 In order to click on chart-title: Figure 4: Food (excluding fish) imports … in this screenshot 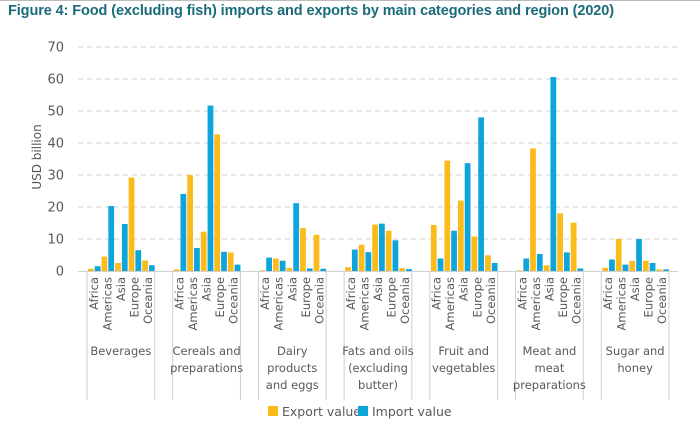, I will do `click(311, 11)`.